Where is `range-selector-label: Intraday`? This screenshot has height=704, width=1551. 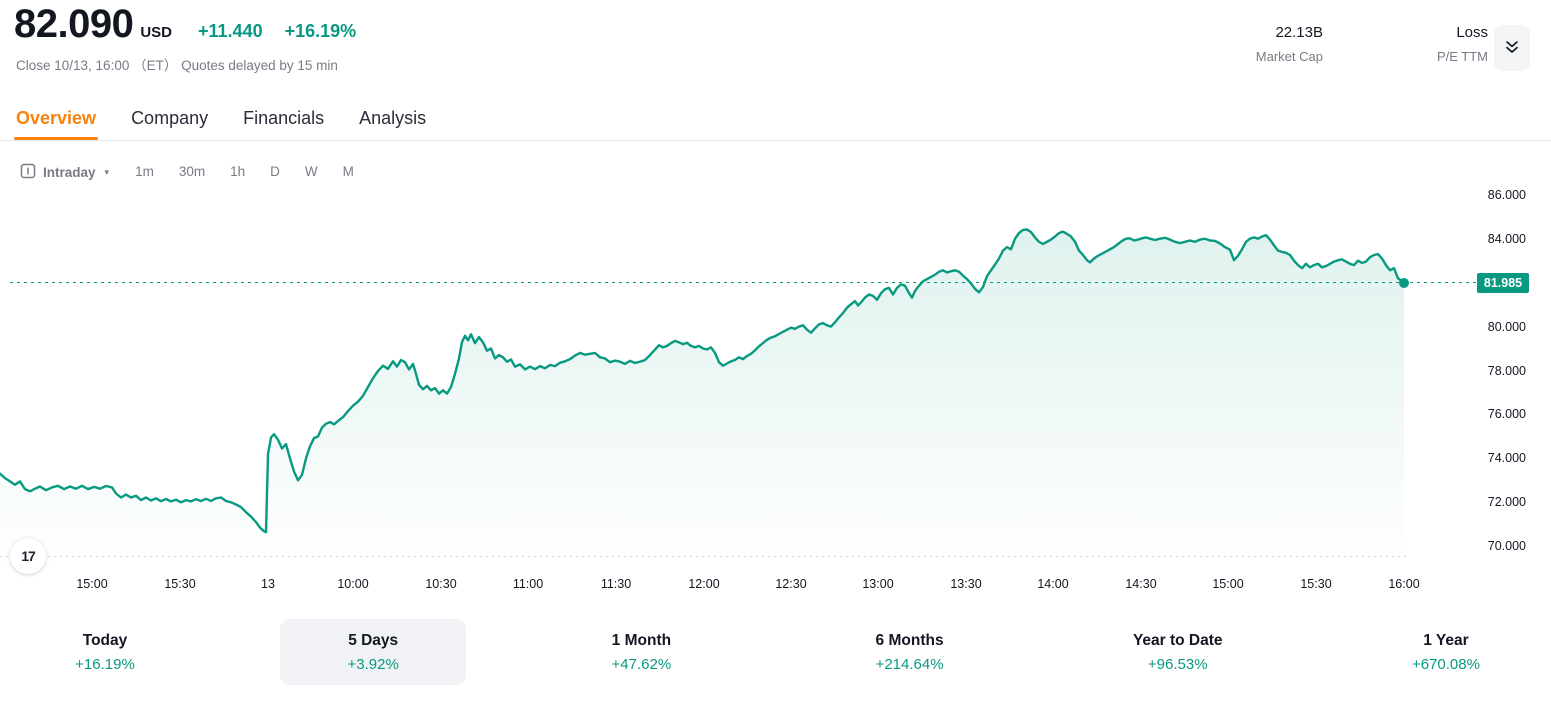
range-selector-label: Intraday is located at coordinates (69, 172).